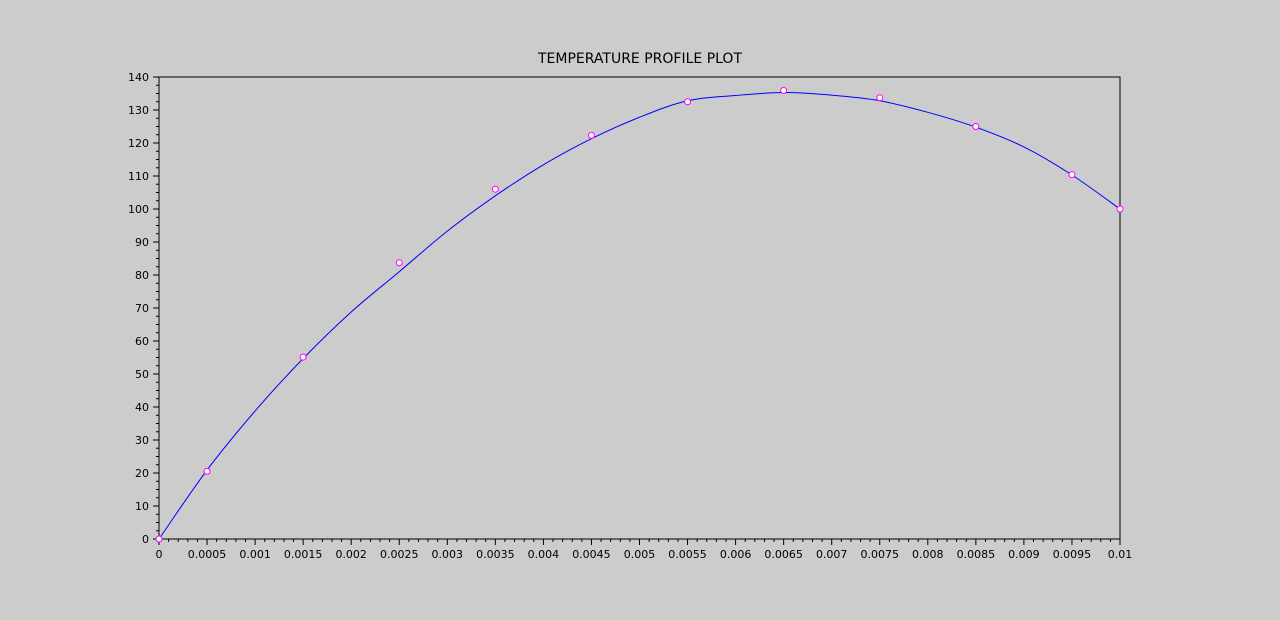 The image size is (1280, 620). Describe the element at coordinates (145, 539) in the screenshot. I see `y-tick-label: 0` at that location.